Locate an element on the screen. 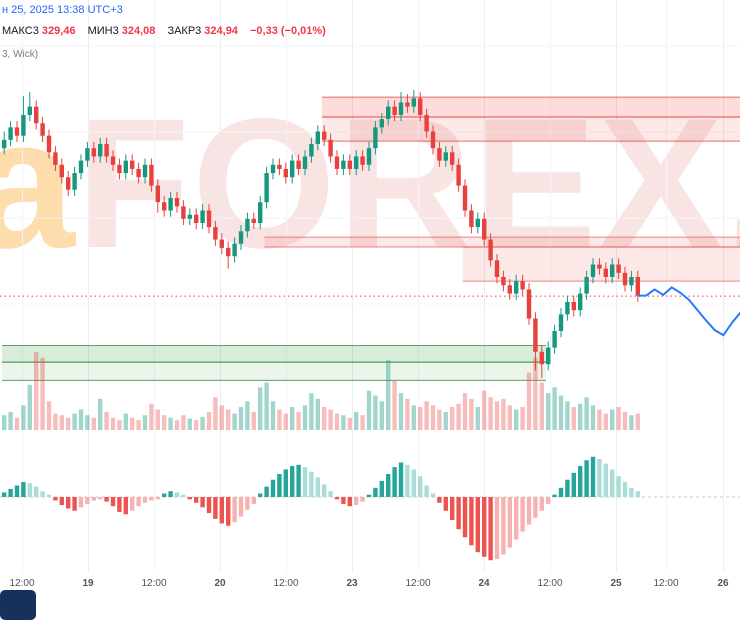 The width and height of the screenshot is (740, 620). broker-logo is located at coordinates (18, 605).